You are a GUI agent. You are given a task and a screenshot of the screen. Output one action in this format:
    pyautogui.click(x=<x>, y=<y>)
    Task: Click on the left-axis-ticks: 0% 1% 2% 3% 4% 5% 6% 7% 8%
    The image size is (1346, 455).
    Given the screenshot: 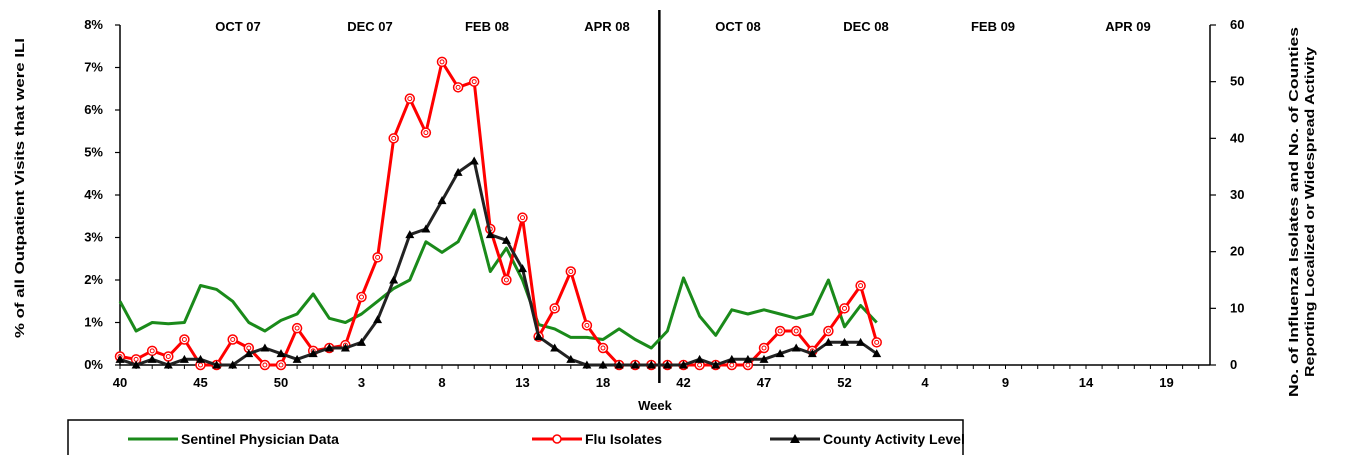 What is the action you would take?
    pyautogui.click(x=102, y=194)
    